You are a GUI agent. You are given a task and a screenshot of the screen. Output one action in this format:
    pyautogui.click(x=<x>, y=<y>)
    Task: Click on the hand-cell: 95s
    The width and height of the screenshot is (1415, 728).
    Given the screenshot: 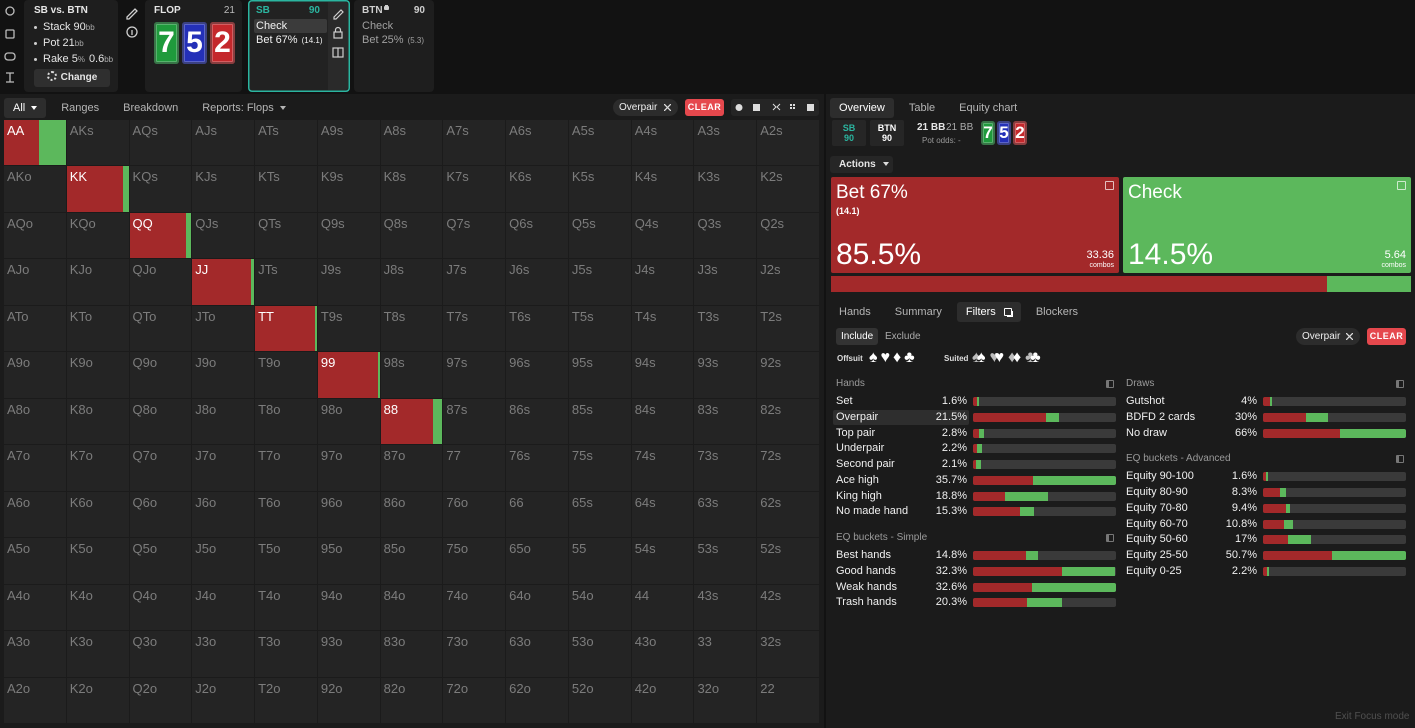 What is the action you would take?
    pyautogui.click(x=599, y=375)
    